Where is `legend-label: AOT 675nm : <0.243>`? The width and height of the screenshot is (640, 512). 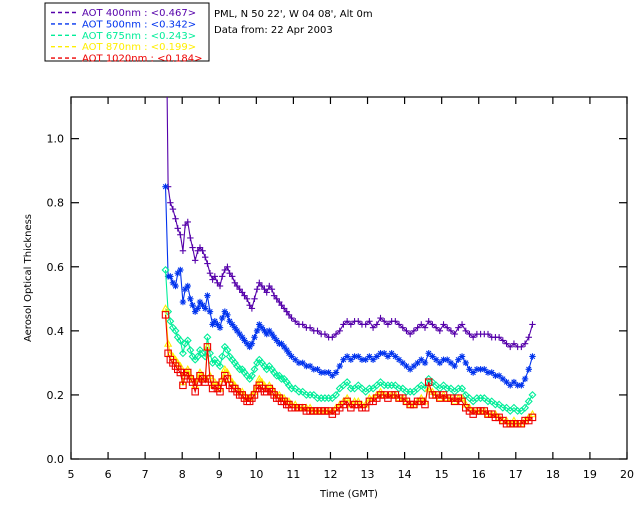 legend-label: AOT 675nm : <0.243> is located at coordinates (139, 36).